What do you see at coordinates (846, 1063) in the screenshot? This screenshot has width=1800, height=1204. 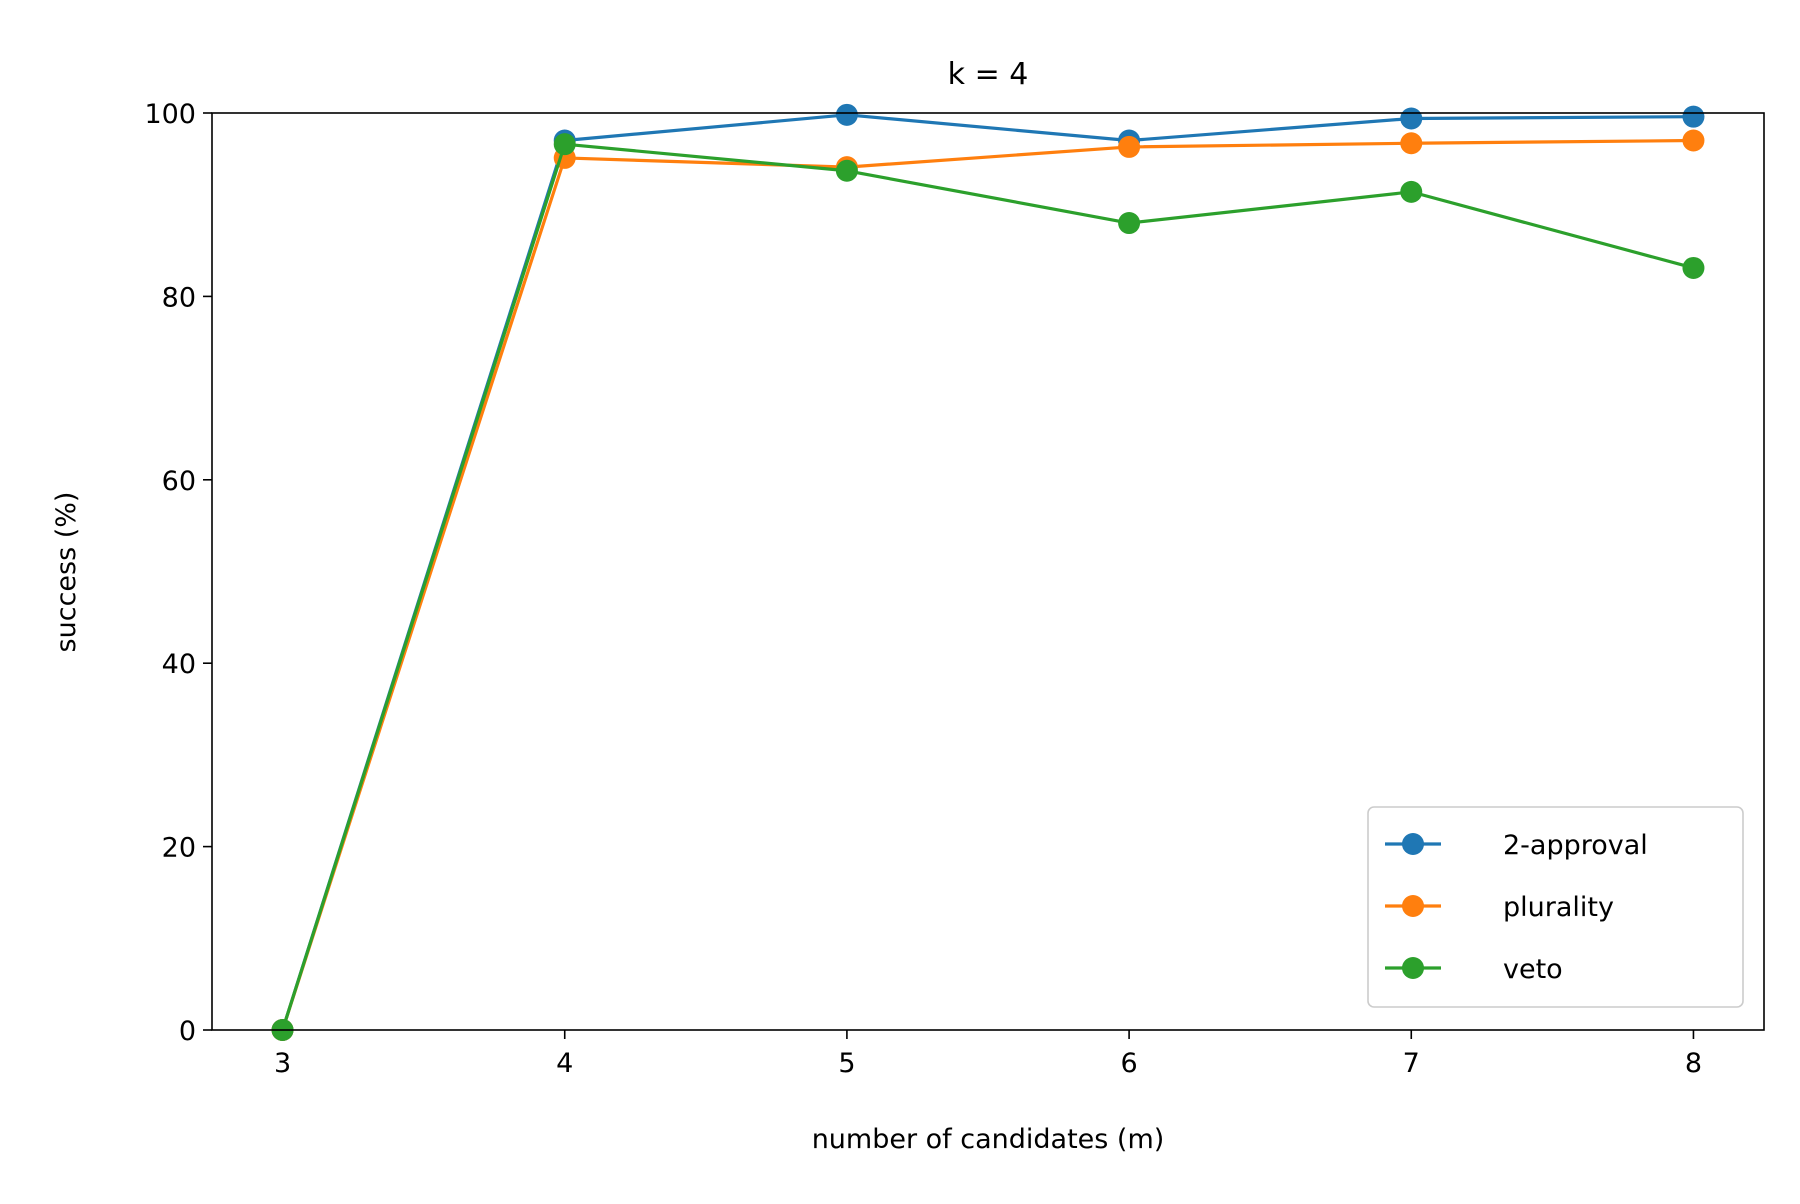 I see `x-tick-label: 5` at bounding box center [846, 1063].